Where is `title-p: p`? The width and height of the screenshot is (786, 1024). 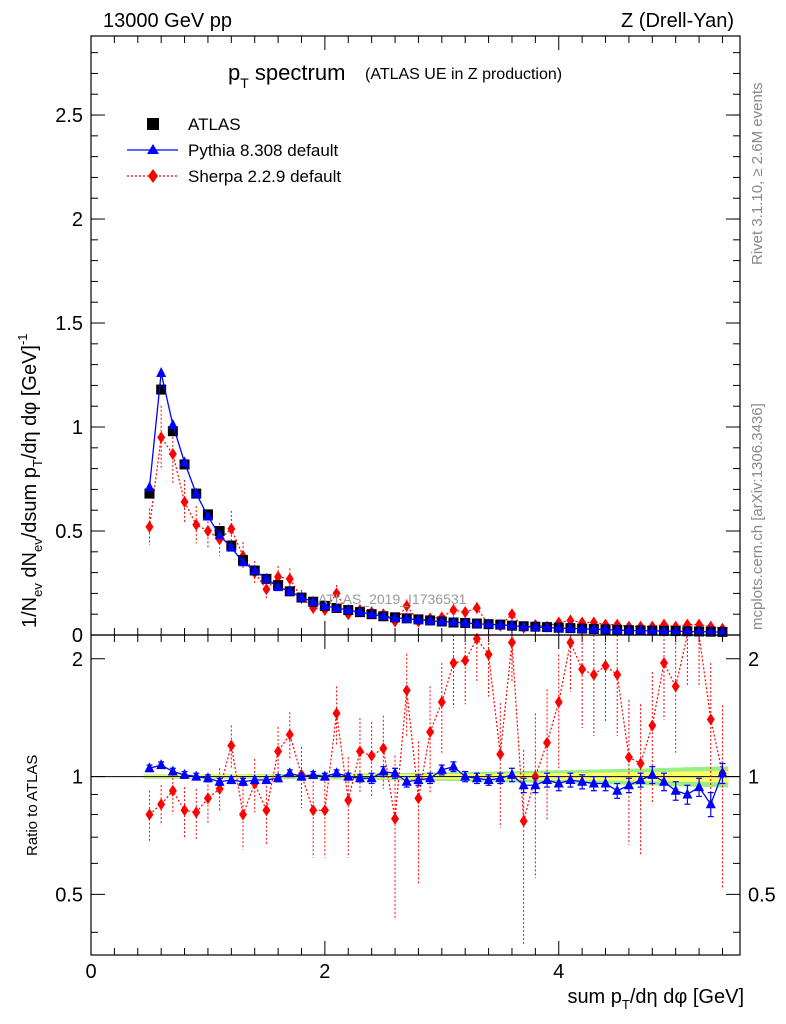
title-p: p is located at coordinates (234, 72).